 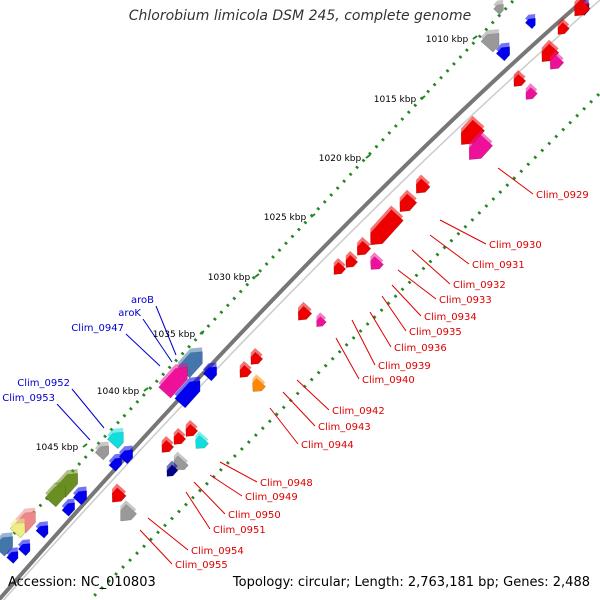 I want to click on reverse-gene-label: Clim_0948, so click(x=286, y=483).